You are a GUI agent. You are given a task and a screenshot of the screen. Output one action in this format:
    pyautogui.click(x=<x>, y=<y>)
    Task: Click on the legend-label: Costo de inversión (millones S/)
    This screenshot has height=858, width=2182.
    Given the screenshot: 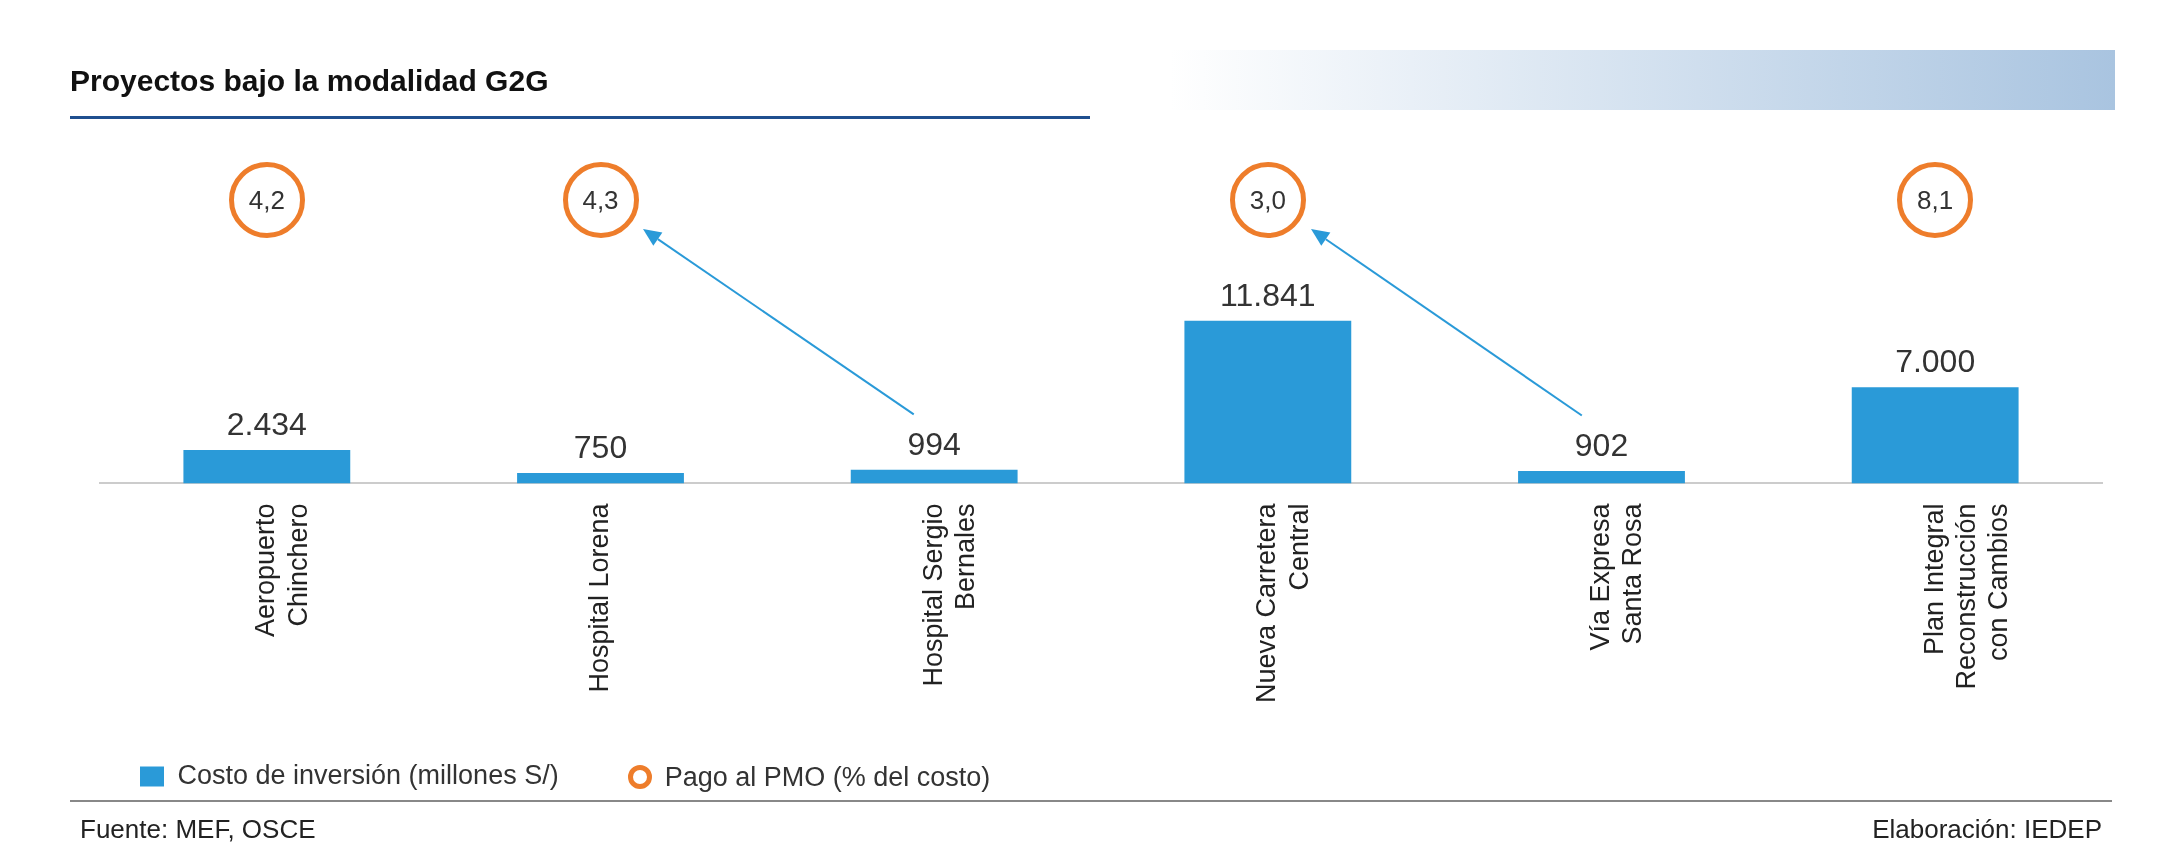 What is the action you would take?
    pyautogui.click(x=368, y=774)
    